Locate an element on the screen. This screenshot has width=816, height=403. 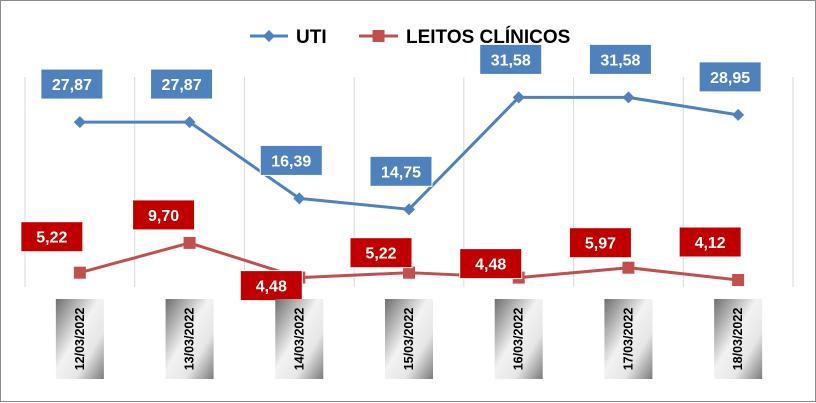
data-label-uti-3: 14,75 is located at coordinates (401, 171).